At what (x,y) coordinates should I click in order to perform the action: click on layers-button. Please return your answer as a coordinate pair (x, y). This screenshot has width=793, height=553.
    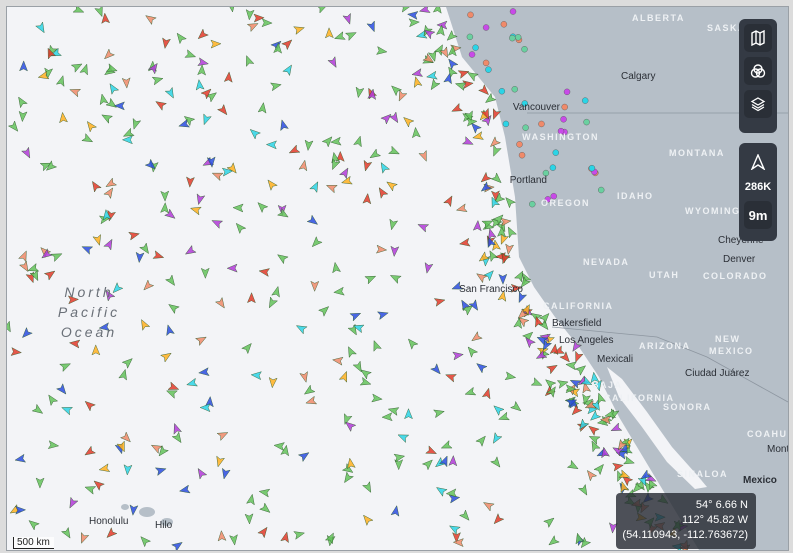
    Looking at the image, I should click on (758, 104).